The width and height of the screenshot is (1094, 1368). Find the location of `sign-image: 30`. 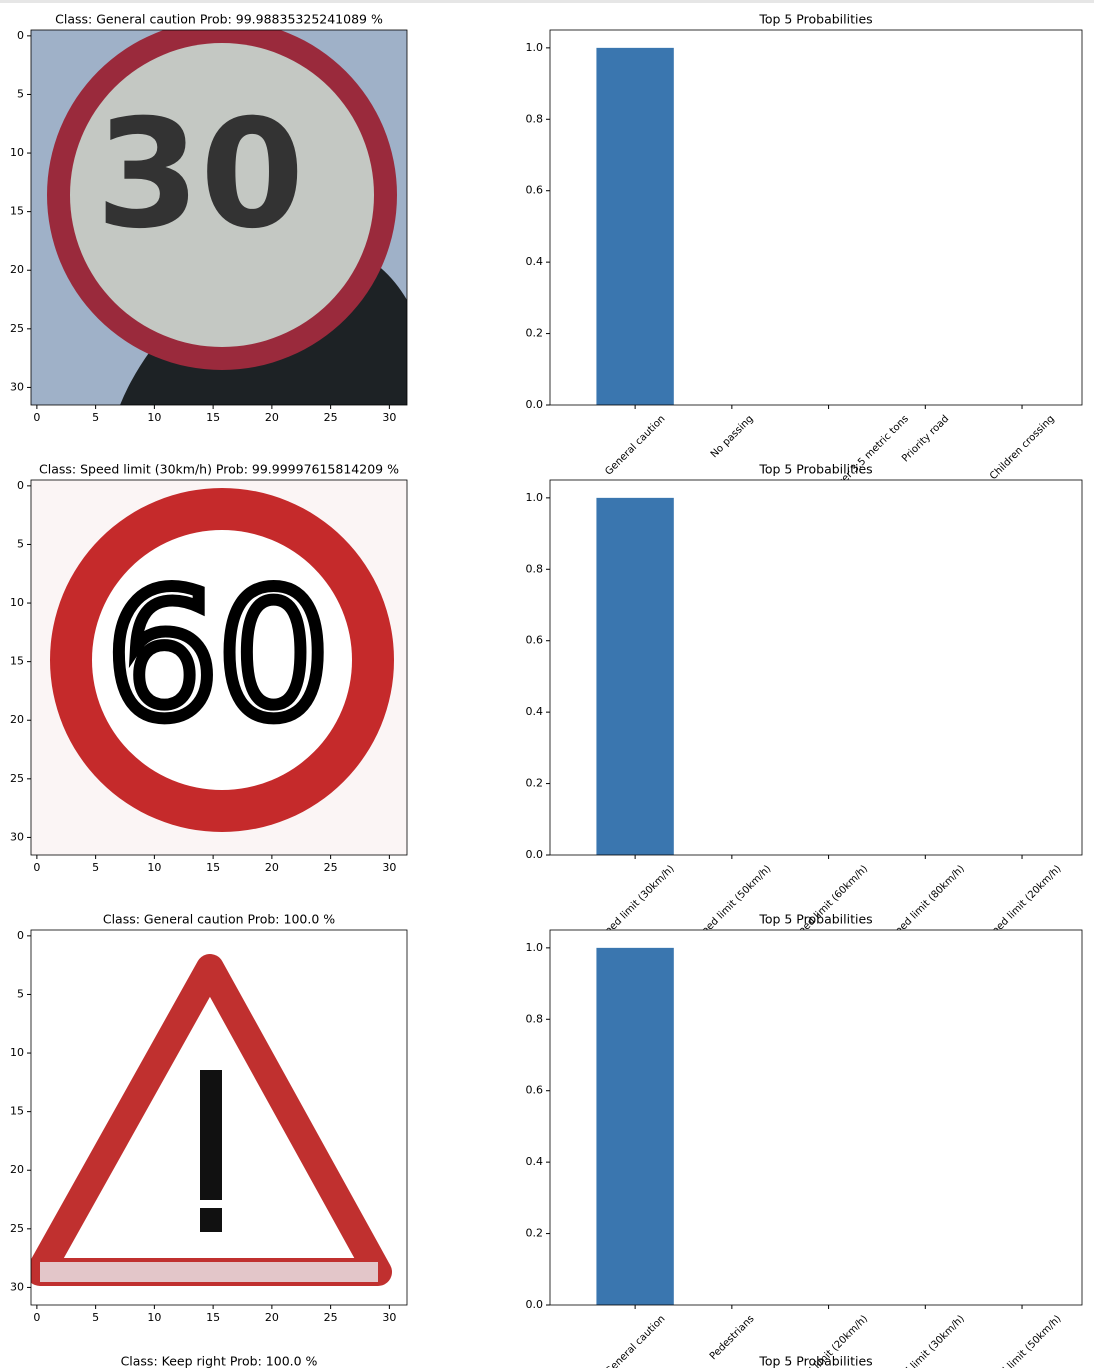

sign-image: 30 is located at coordinates (219, 217).